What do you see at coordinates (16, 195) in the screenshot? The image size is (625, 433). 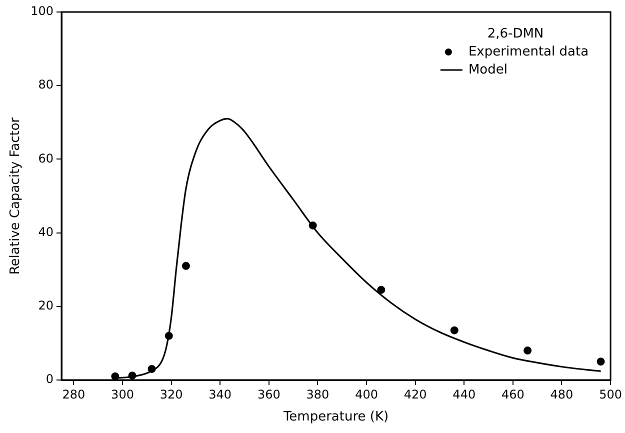 I see `y-axis-title: Relative Capacity Factor` at bounding box center [16, 195].